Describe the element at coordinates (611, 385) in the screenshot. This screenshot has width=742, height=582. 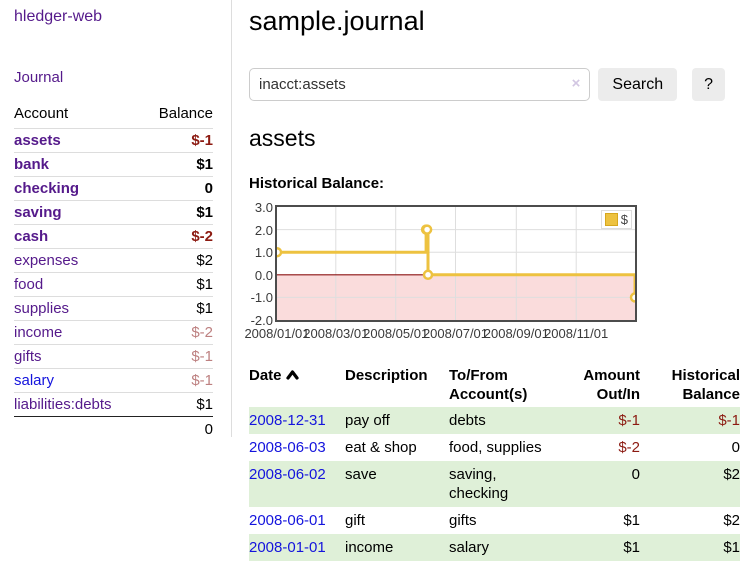
I see `column-header-amount: Amount Out/In` at that location.